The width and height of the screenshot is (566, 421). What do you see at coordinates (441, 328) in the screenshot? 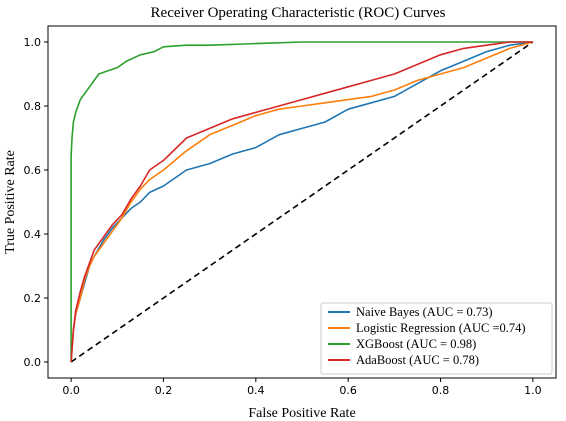
I see `legend-label: Logistic Regression (AUC =0.74)` at bounding box center [441, 328].